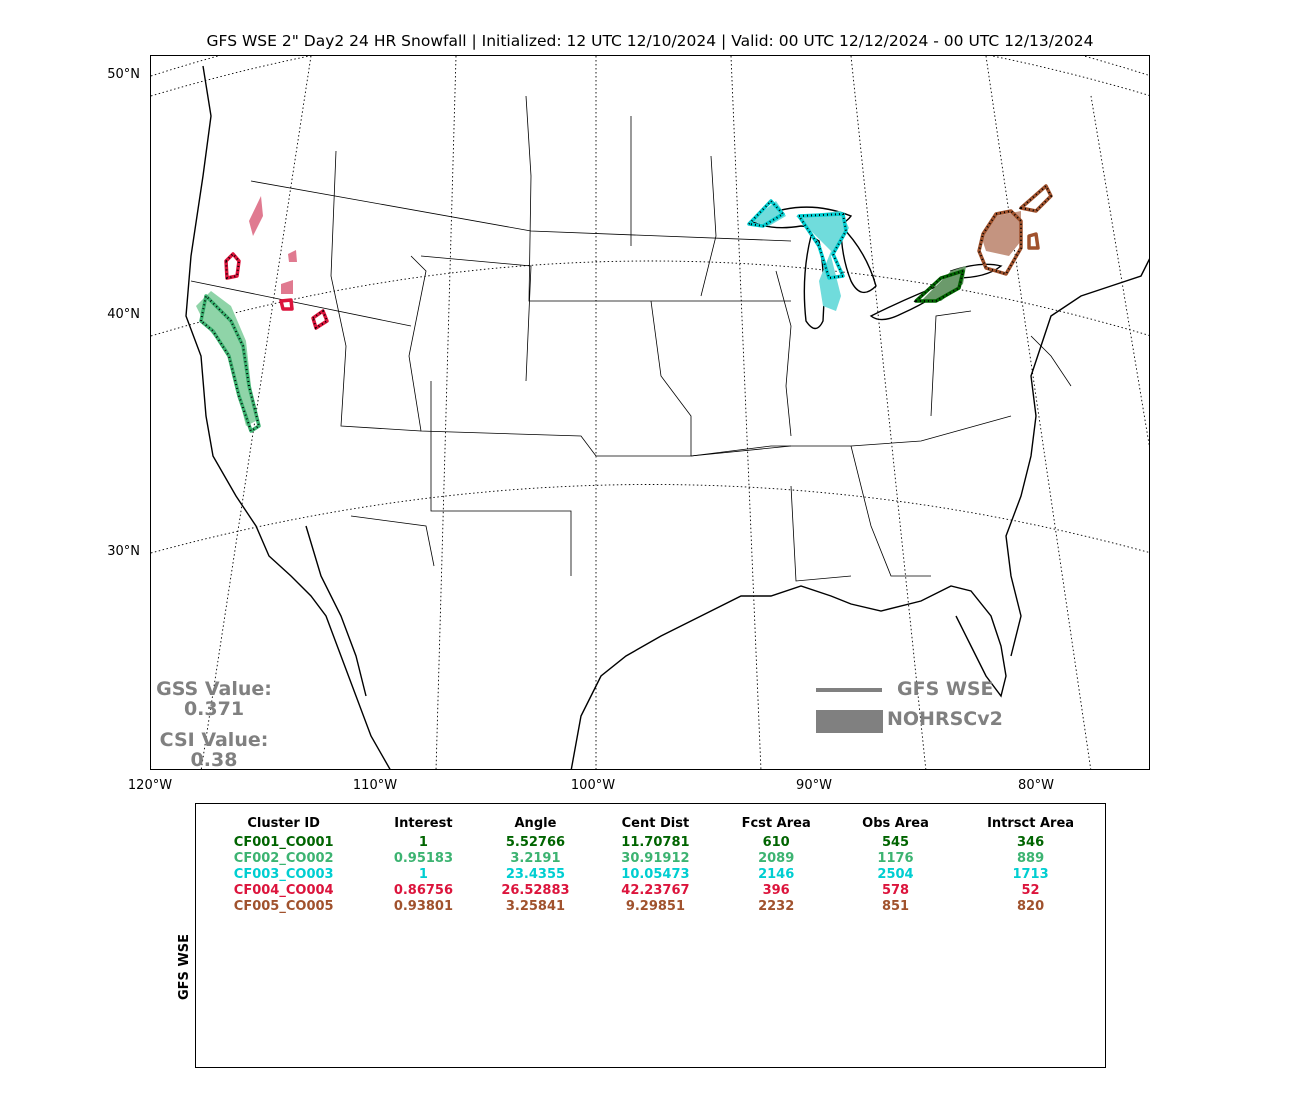 The image size is (1300, 1100). I want to click on table-cell: CF004_CO004, so click(283, 890).